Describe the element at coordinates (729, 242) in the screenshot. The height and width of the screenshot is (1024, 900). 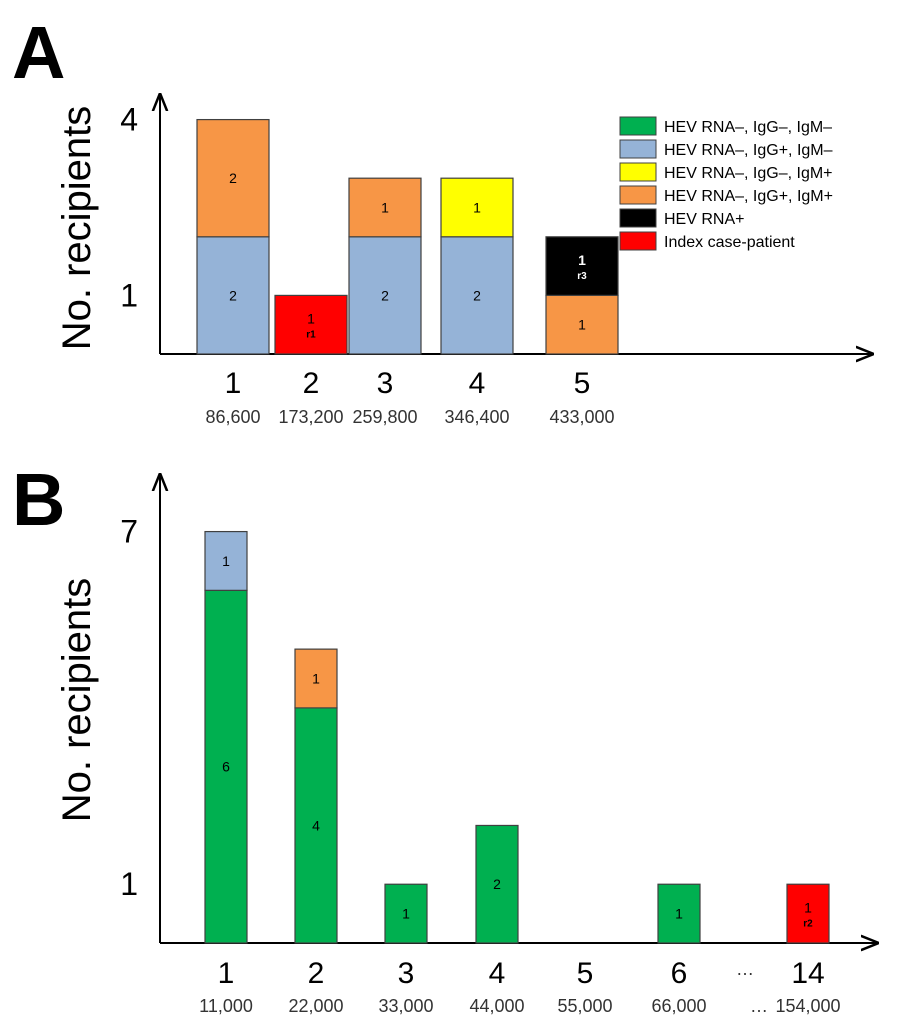
I see `legend-label: Index case-patient` at that location.